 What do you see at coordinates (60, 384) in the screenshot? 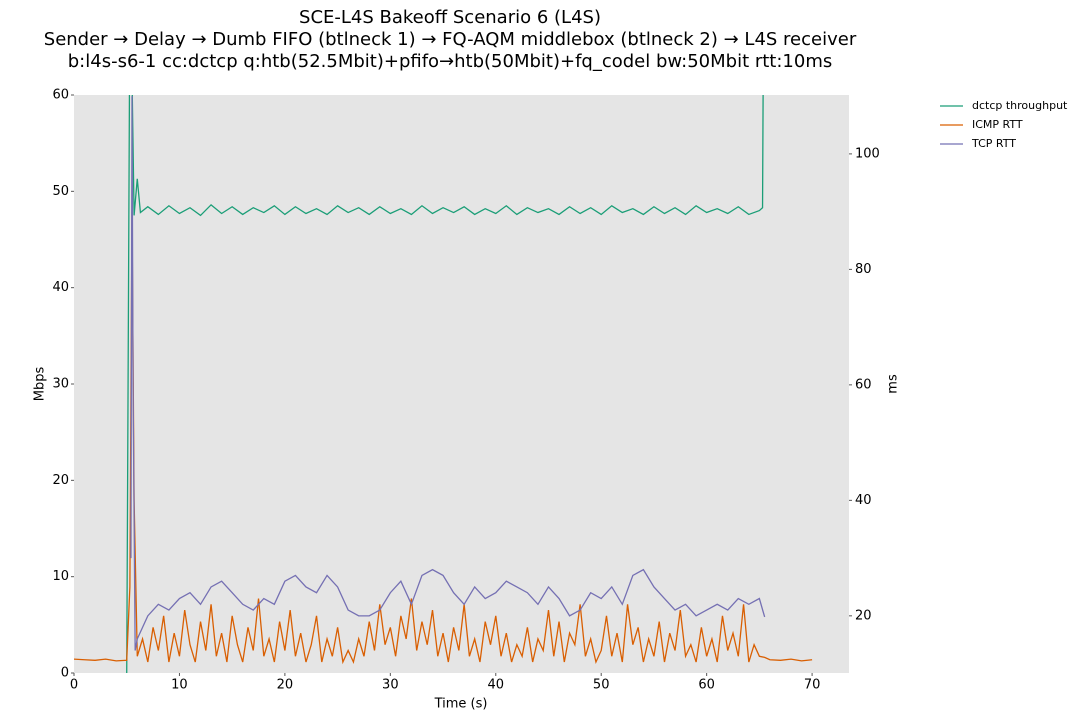
I see `y-tick-label: 30` at bounding box center [60, 384].